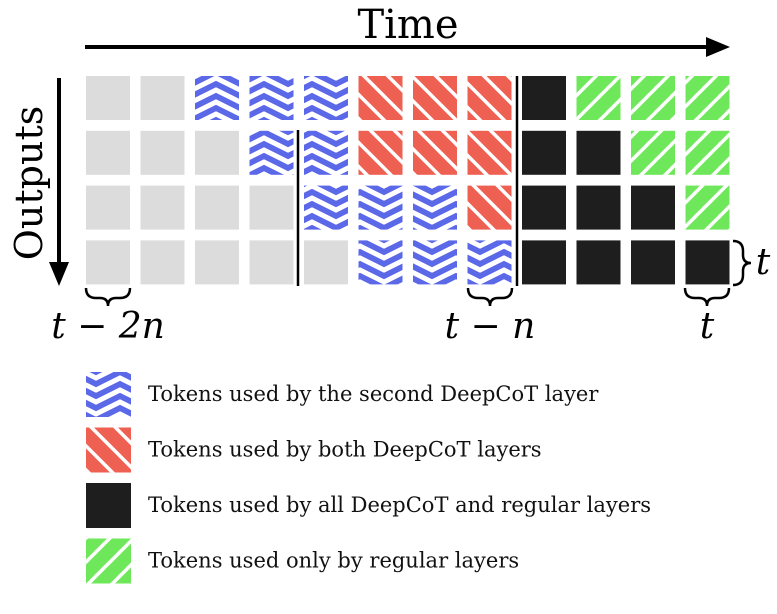 This screenshot has width=777, height=614. I want to click on brace-t-minus-n, so click(490, 297).